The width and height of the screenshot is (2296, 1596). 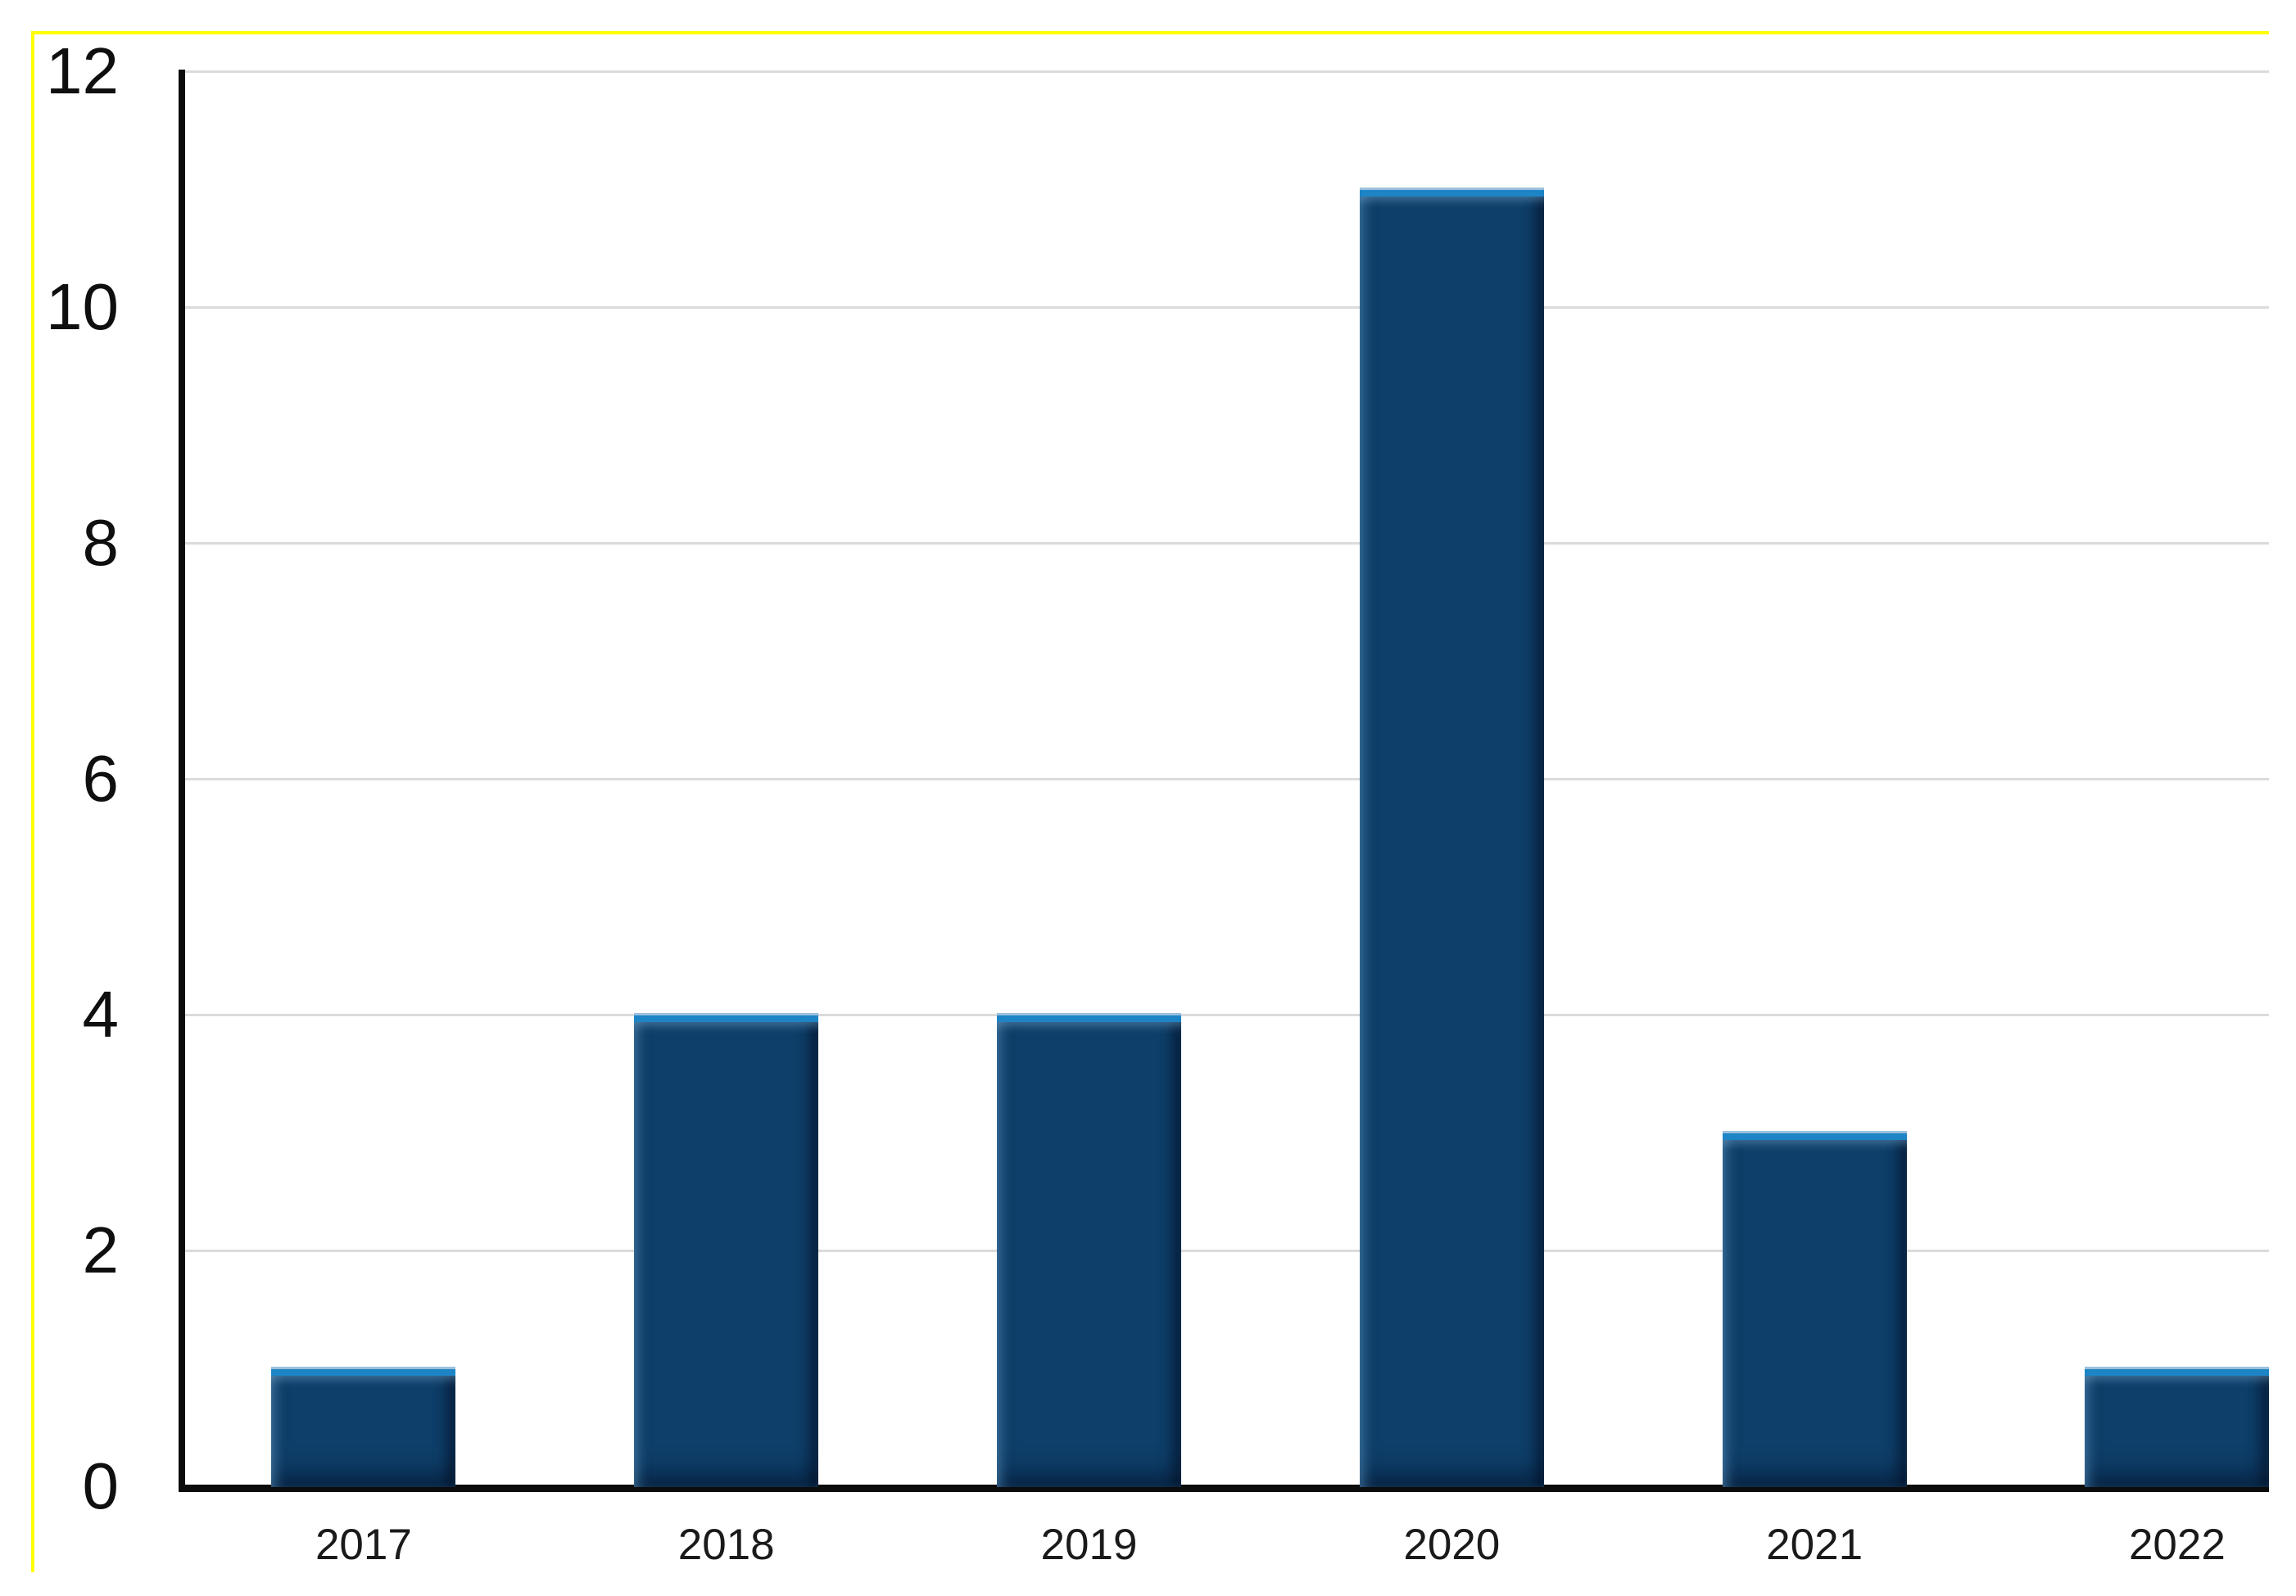 What do you see at coordinates (32, 801) in the screenshot?
I see `chart-frame-left-border` at bounding box center [32, 801].